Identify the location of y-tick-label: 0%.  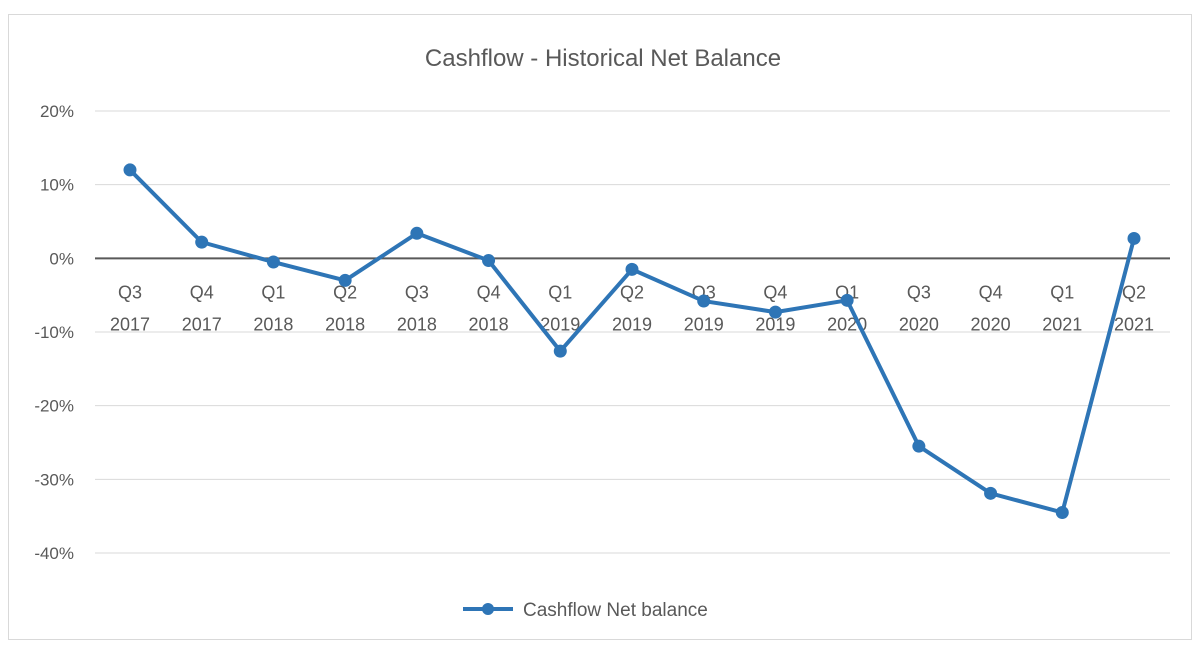
(61, 258).